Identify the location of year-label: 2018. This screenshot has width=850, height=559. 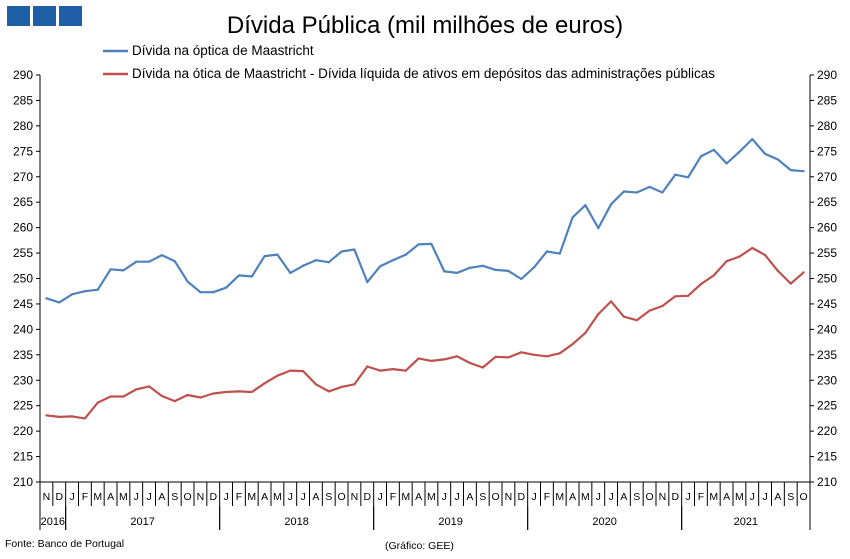
(296, 522).